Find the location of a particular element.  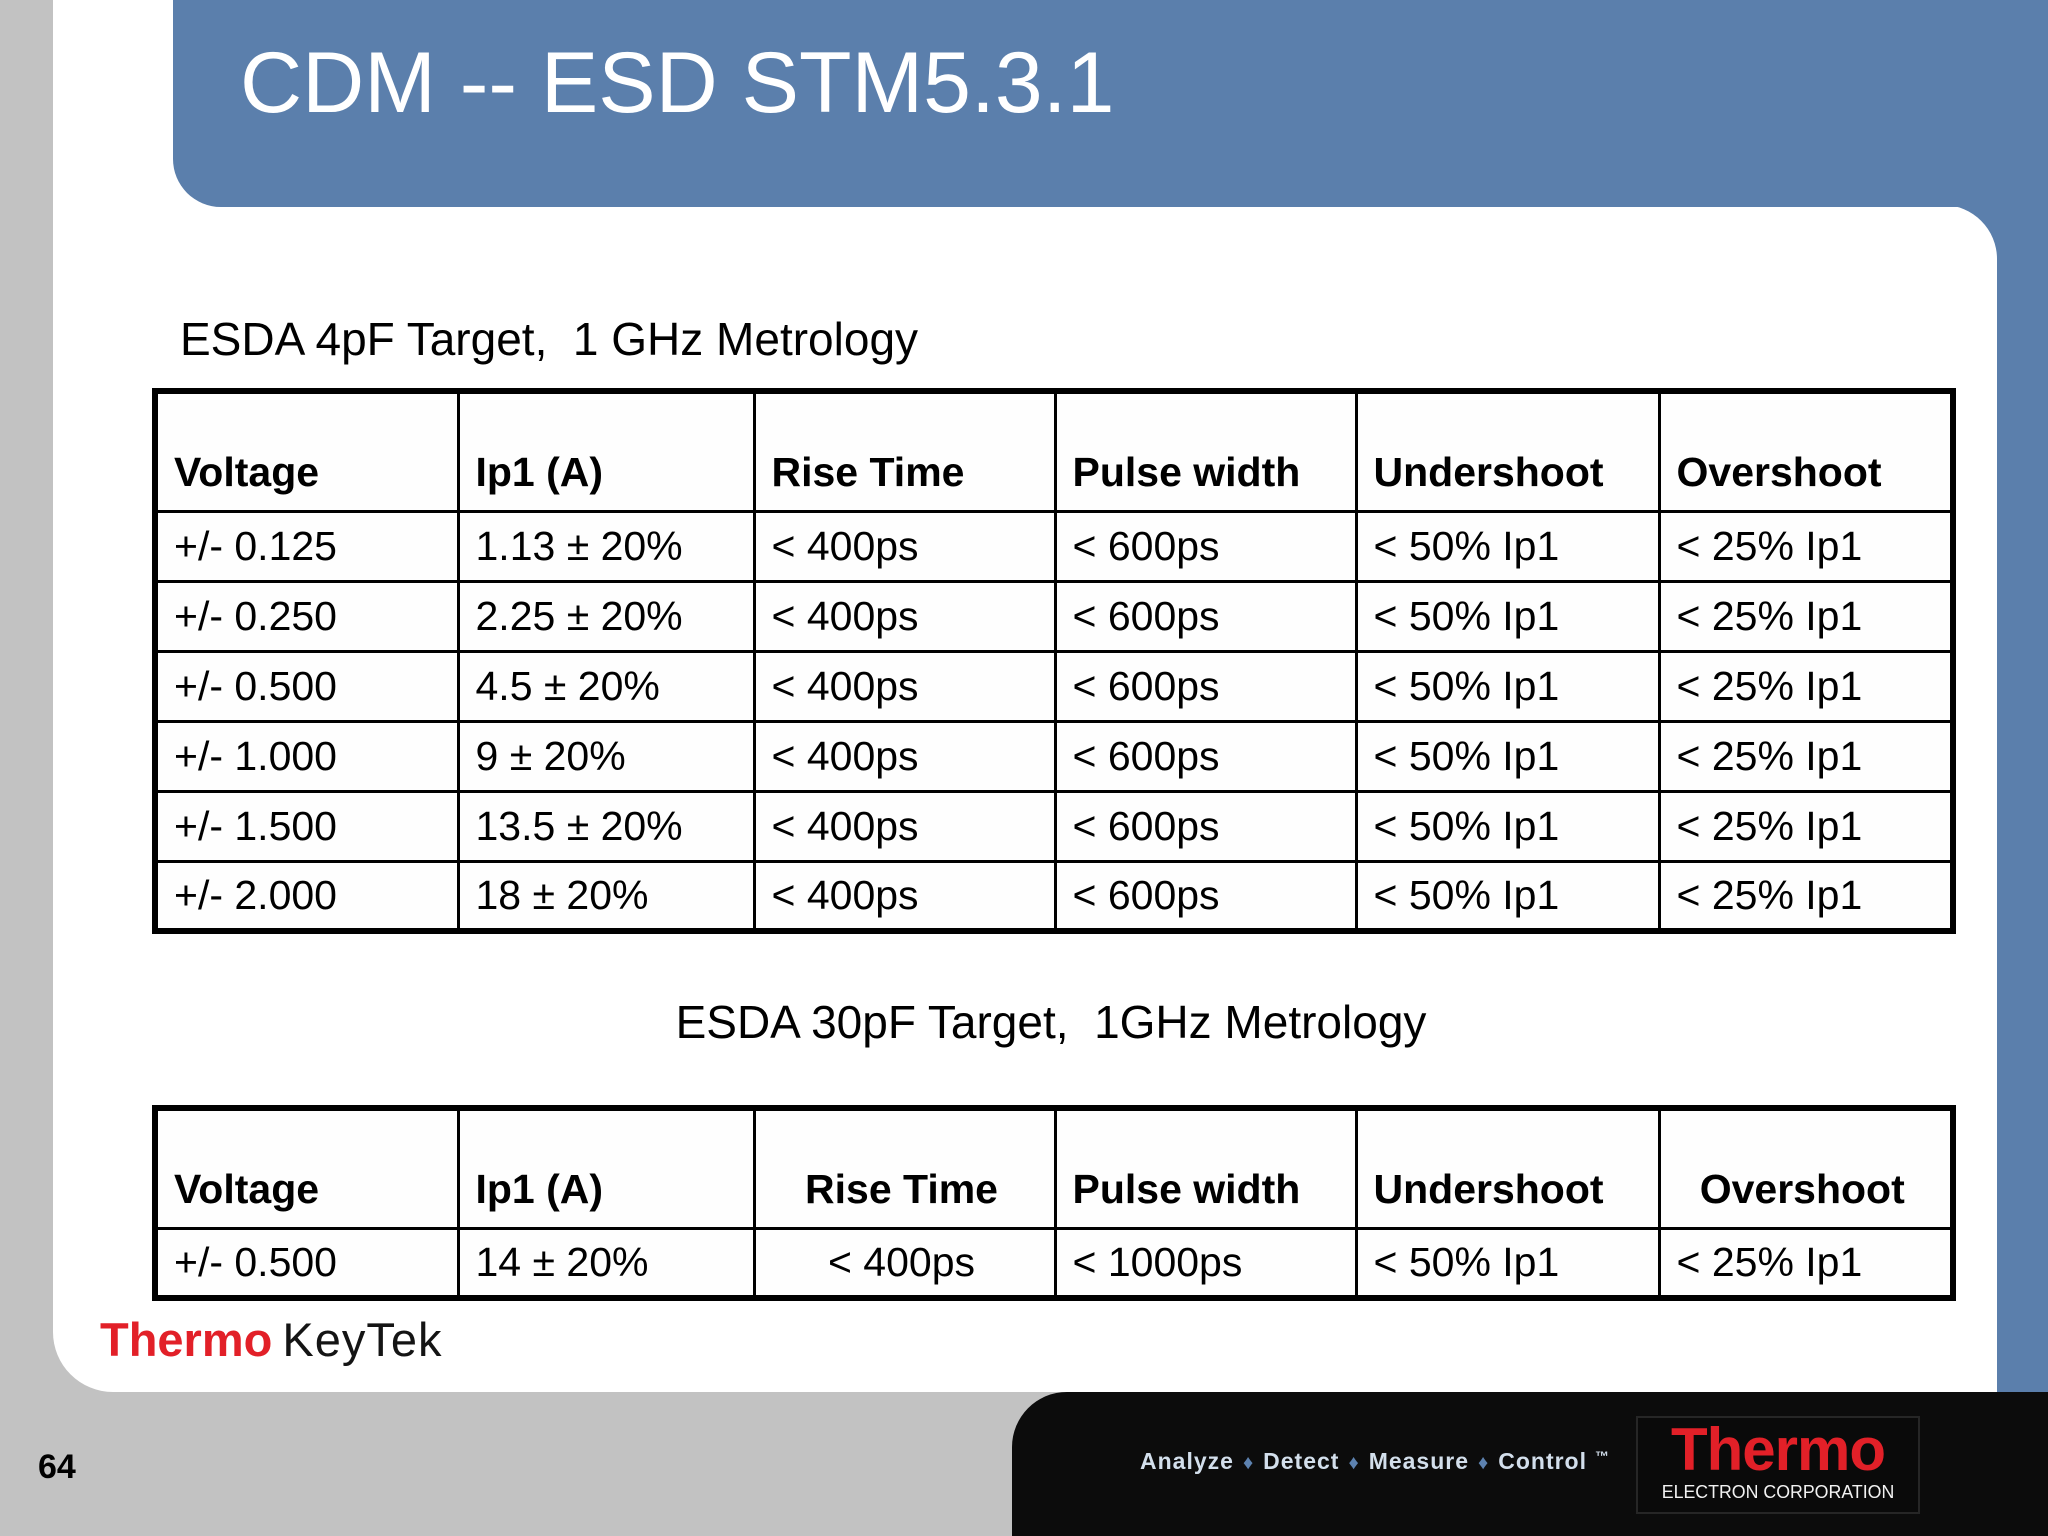

page-number: 64 is located at coordinates (57, 1467).